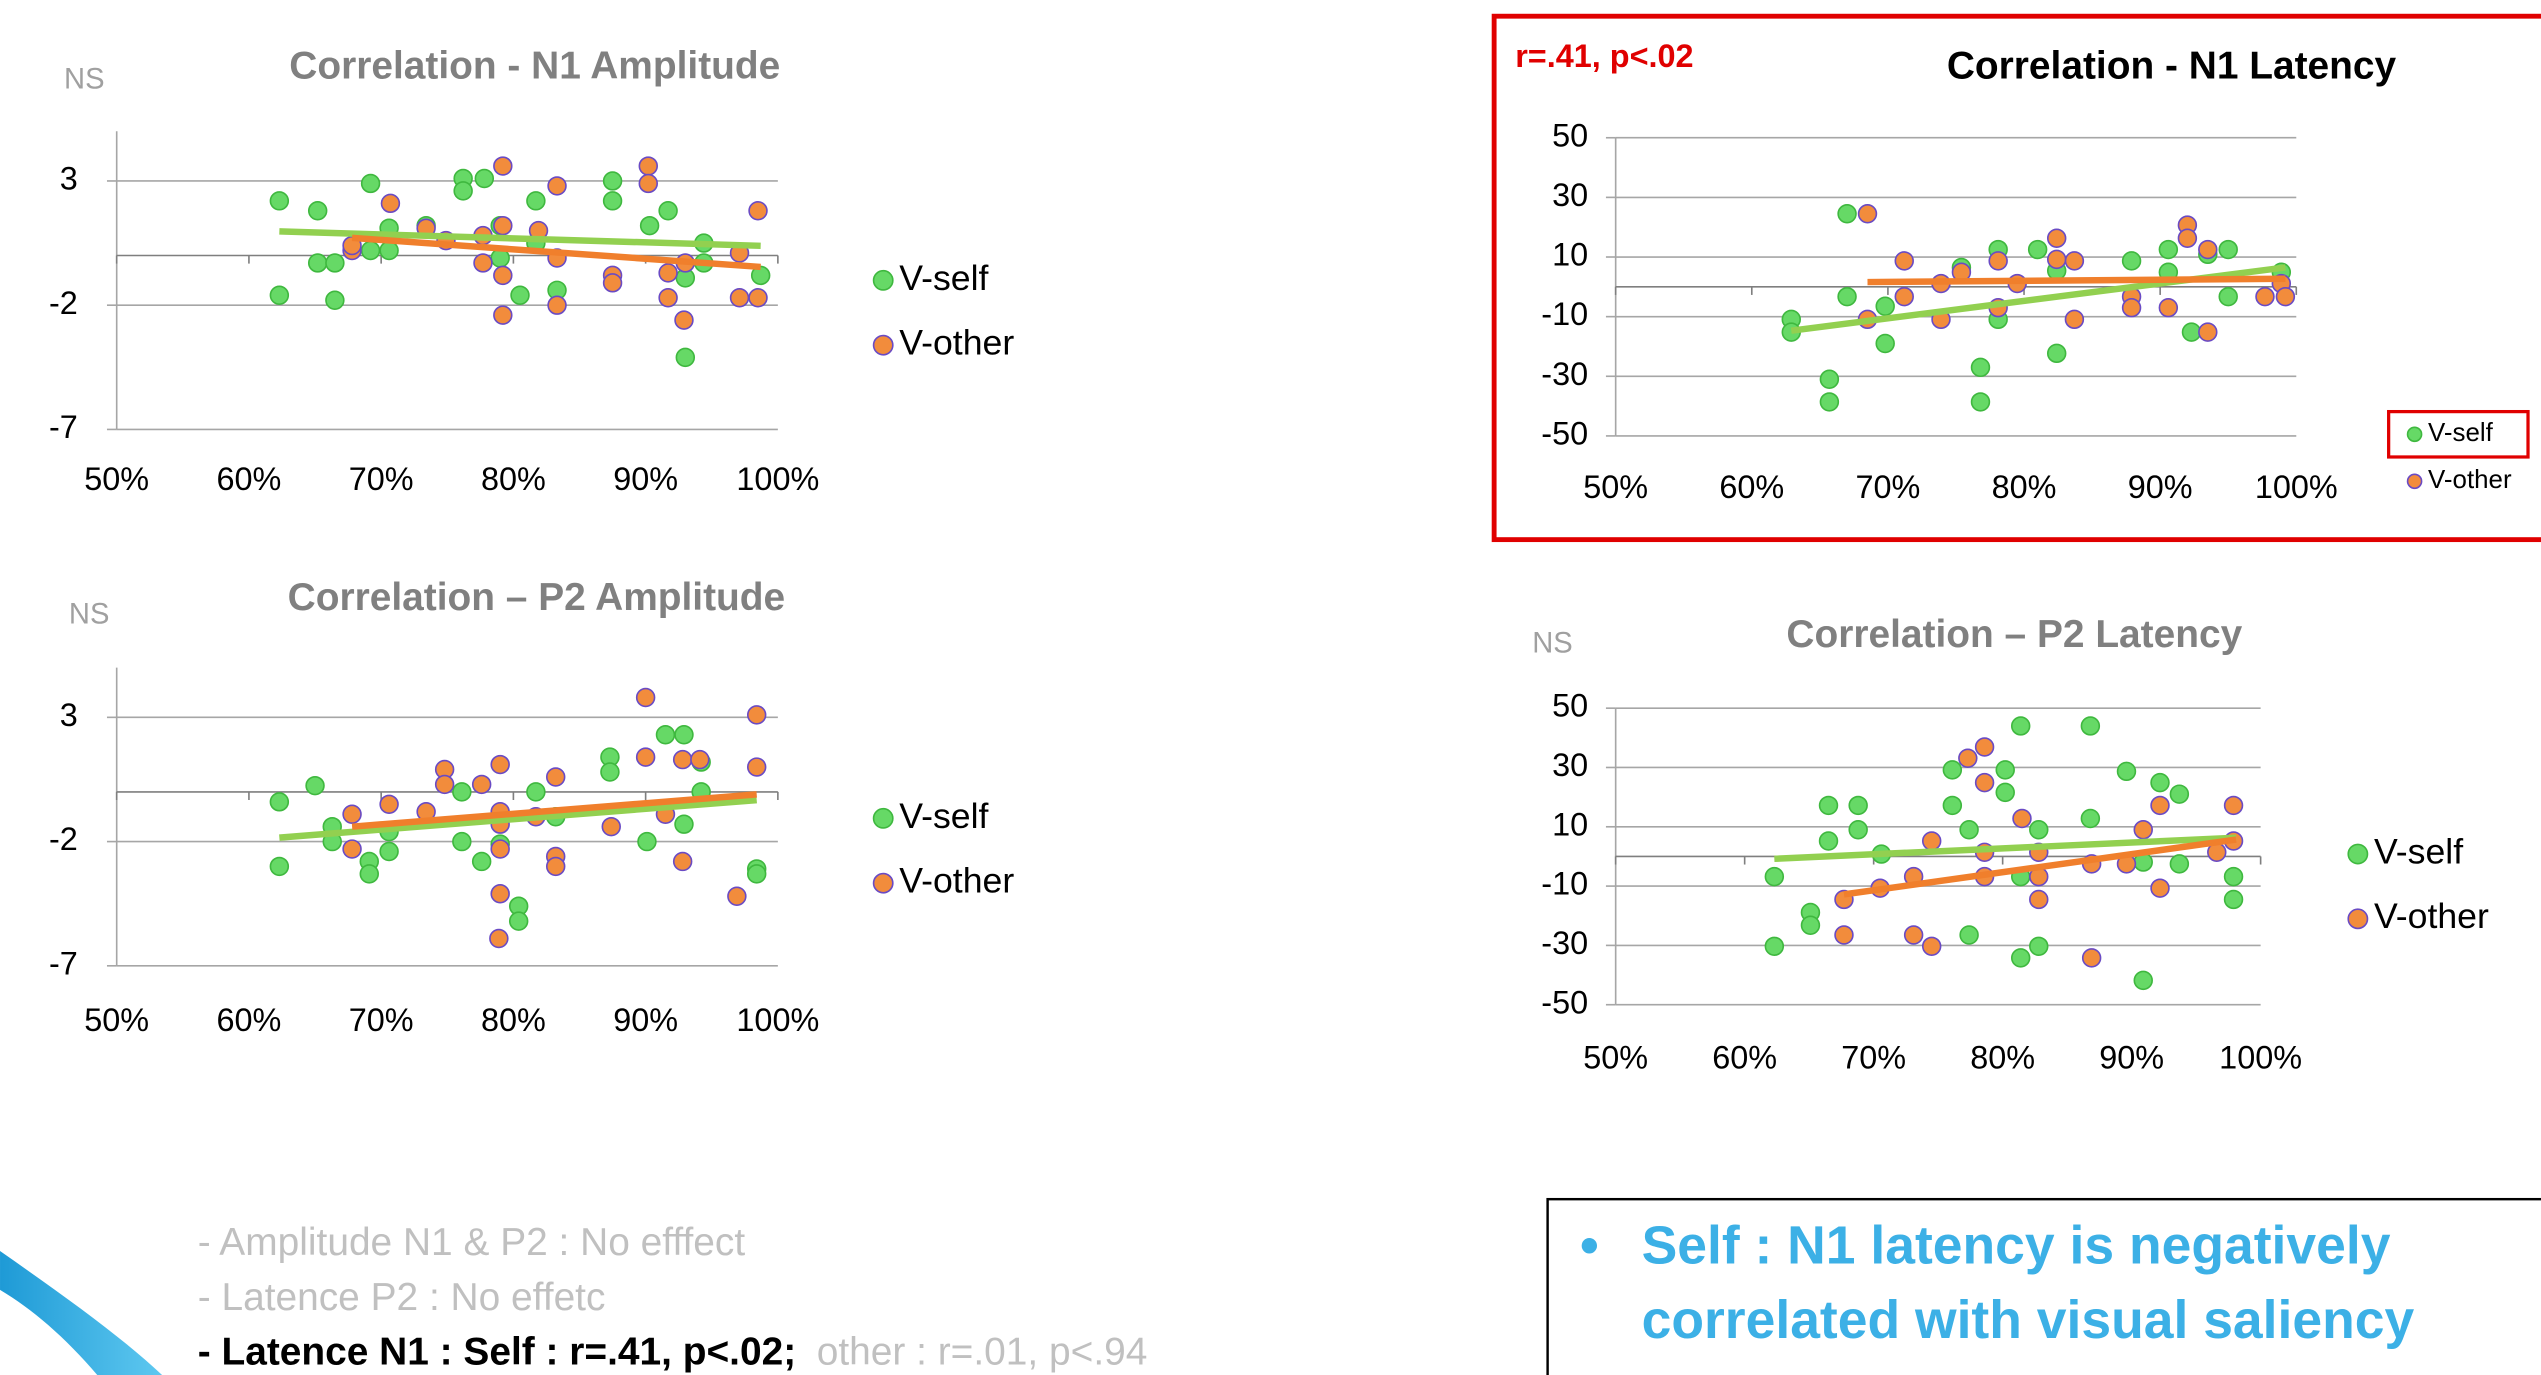 The width and height of the screenshot is (2541, 1375). Describe the element at coordinates (2414, 434) in the screenshot. I see `legend-marker` at that location.